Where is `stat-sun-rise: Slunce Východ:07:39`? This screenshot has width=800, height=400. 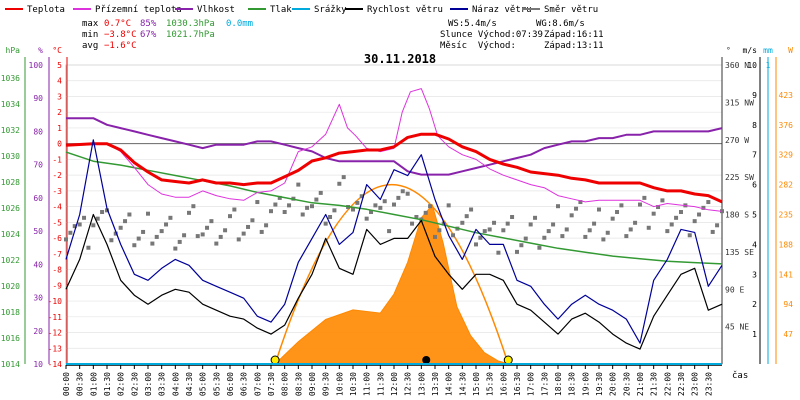
stat-sun-rise: Slunce Východ:07:39 is located at coordinates (491, 35).